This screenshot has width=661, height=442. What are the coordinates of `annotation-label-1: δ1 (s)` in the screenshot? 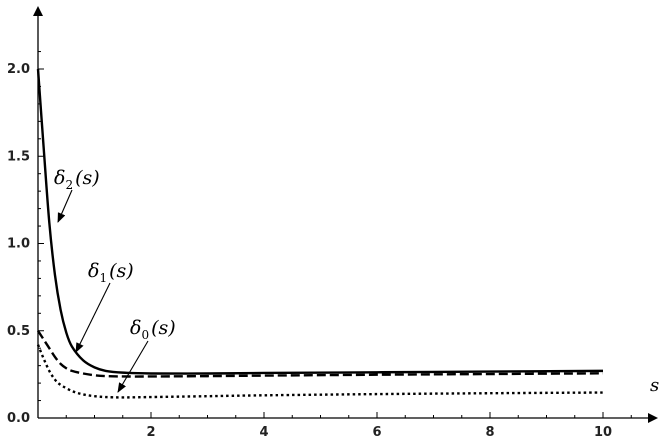 It's located at (111, 272).